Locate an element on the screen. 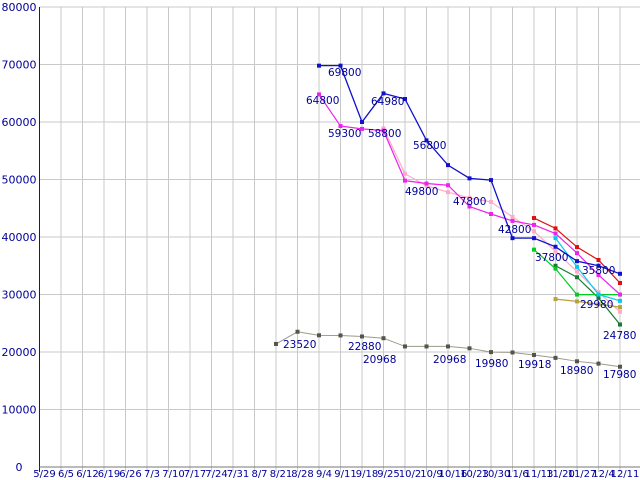  x-tick-label: 8/7 is located at coordinates (259, 474).